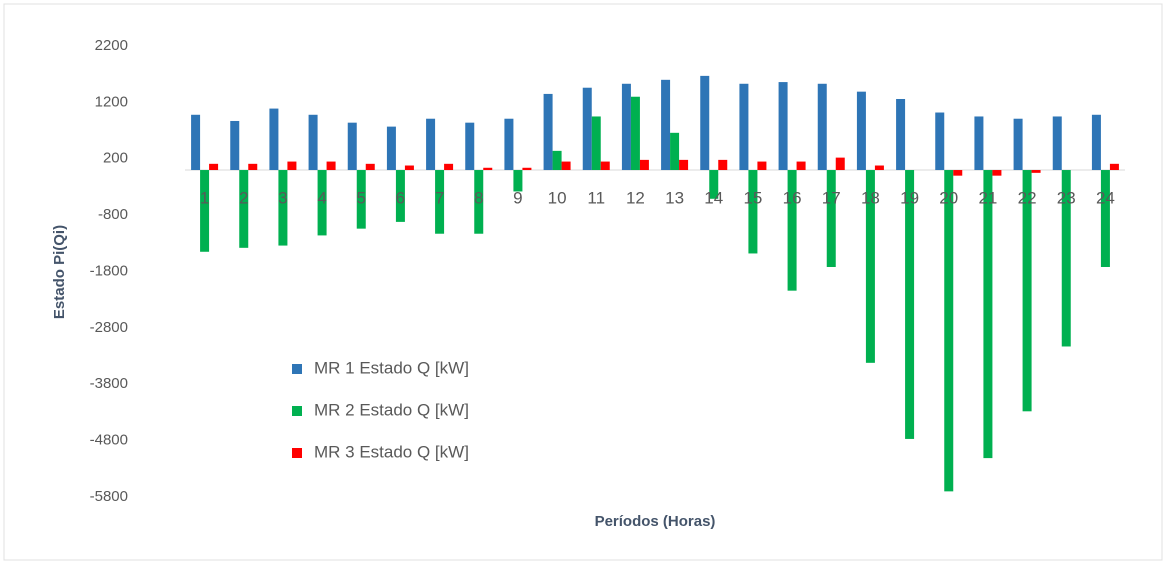  Describe the element at coordinates (282, 198) in the screenshot. I see `x-tick-label: 3` at that location.